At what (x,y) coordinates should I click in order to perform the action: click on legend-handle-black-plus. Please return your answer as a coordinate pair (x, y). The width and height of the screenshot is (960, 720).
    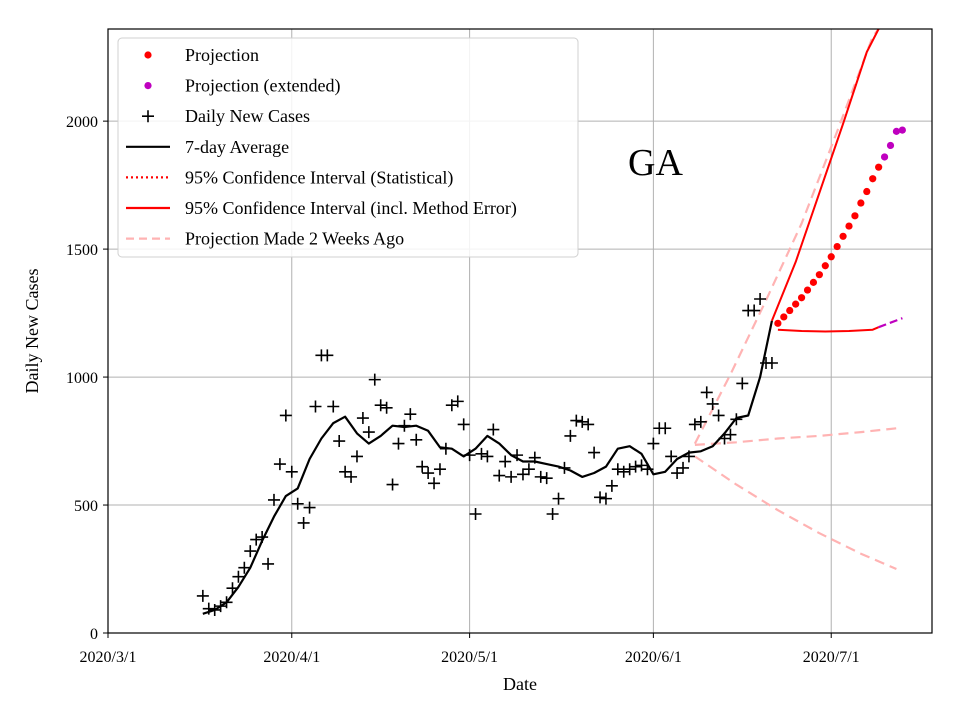
    Looking at the image, I should click on (148, 116).